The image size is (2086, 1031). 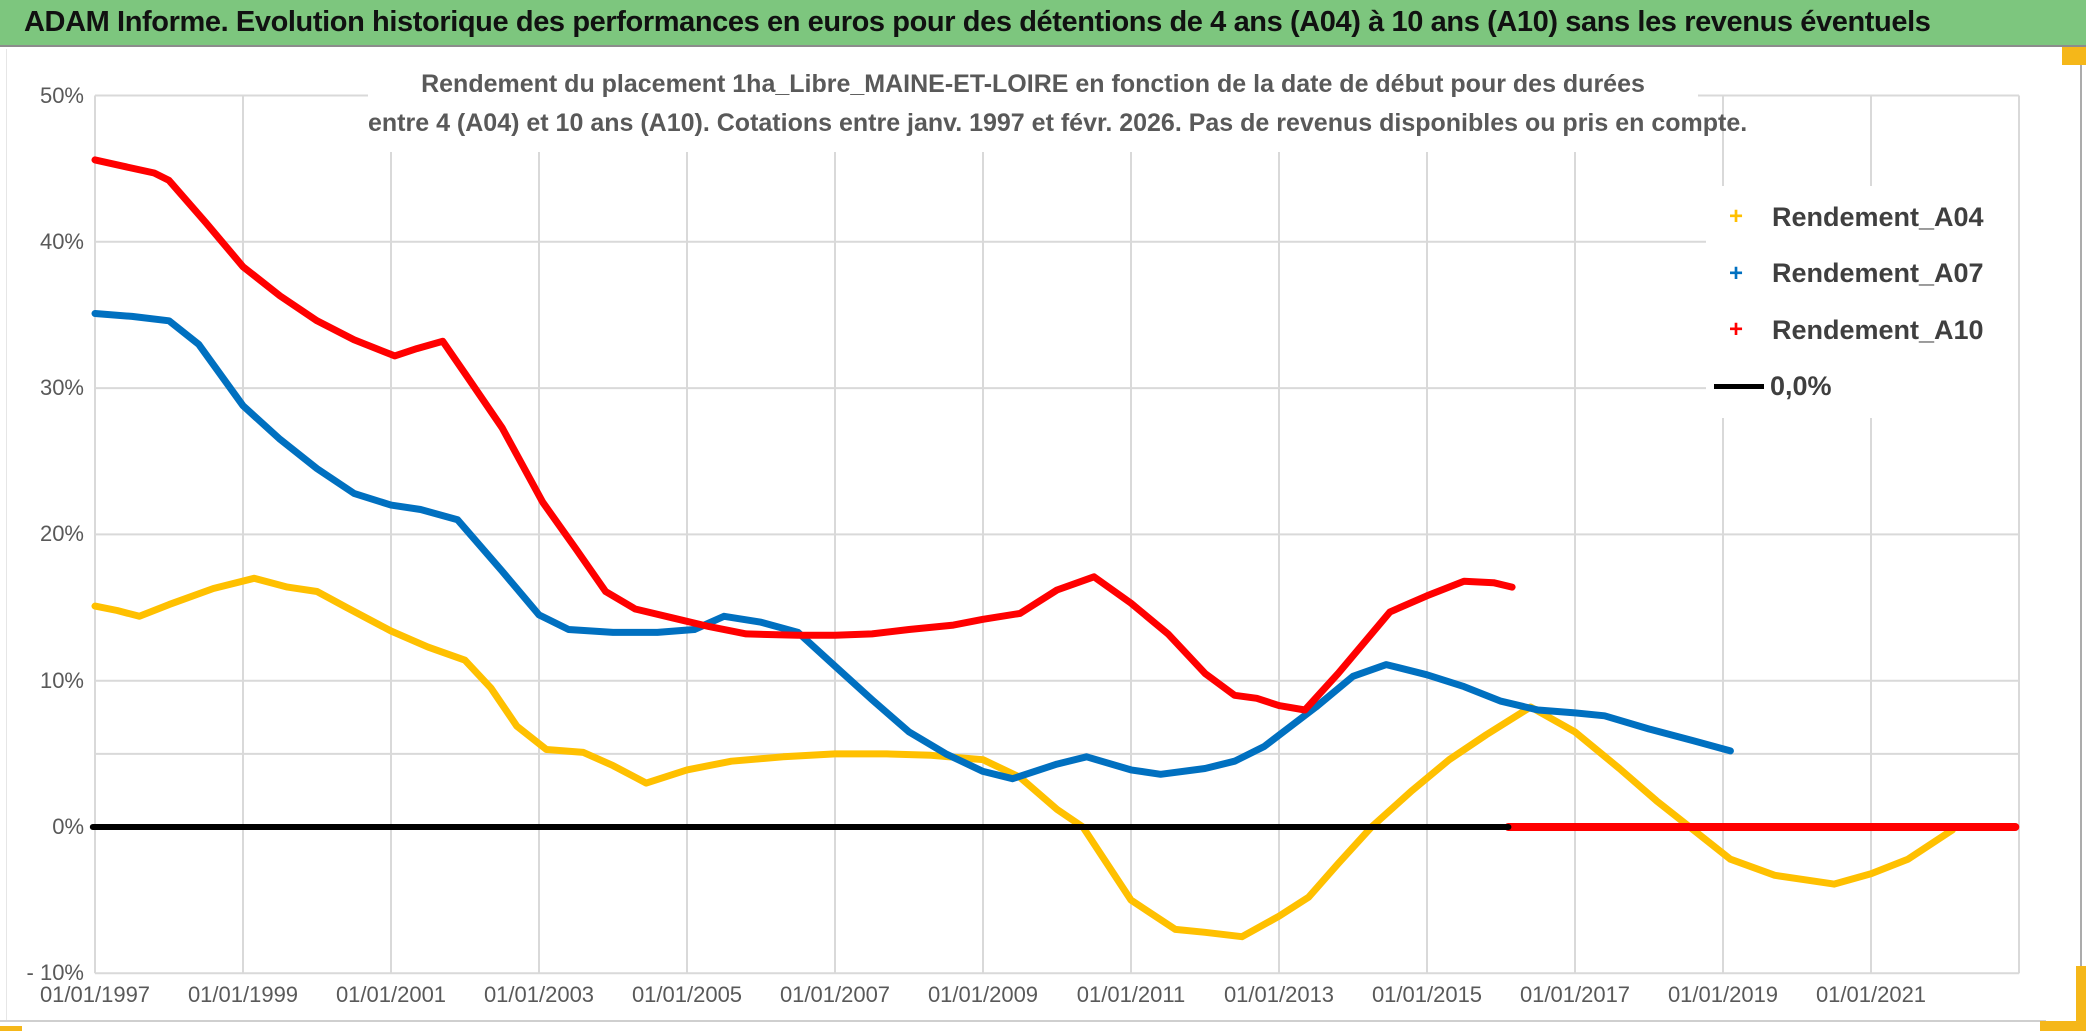 I want to click on gold-accent-bottom-right-horizontal, so click(x=2063, y=1026).